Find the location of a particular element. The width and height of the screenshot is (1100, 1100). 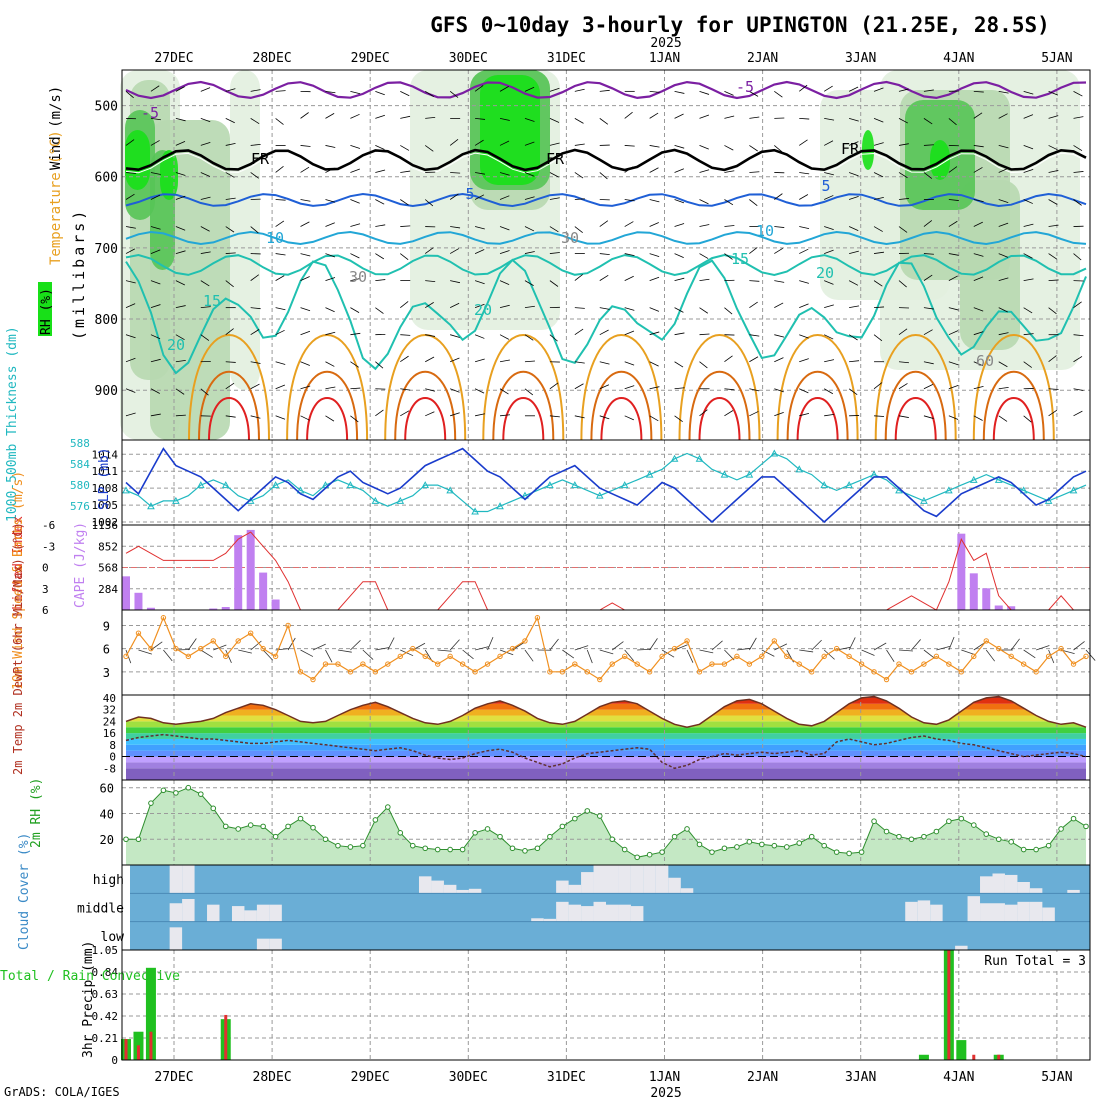

date-label-bottom: 27DEC is located at coordinates (173, 1077).